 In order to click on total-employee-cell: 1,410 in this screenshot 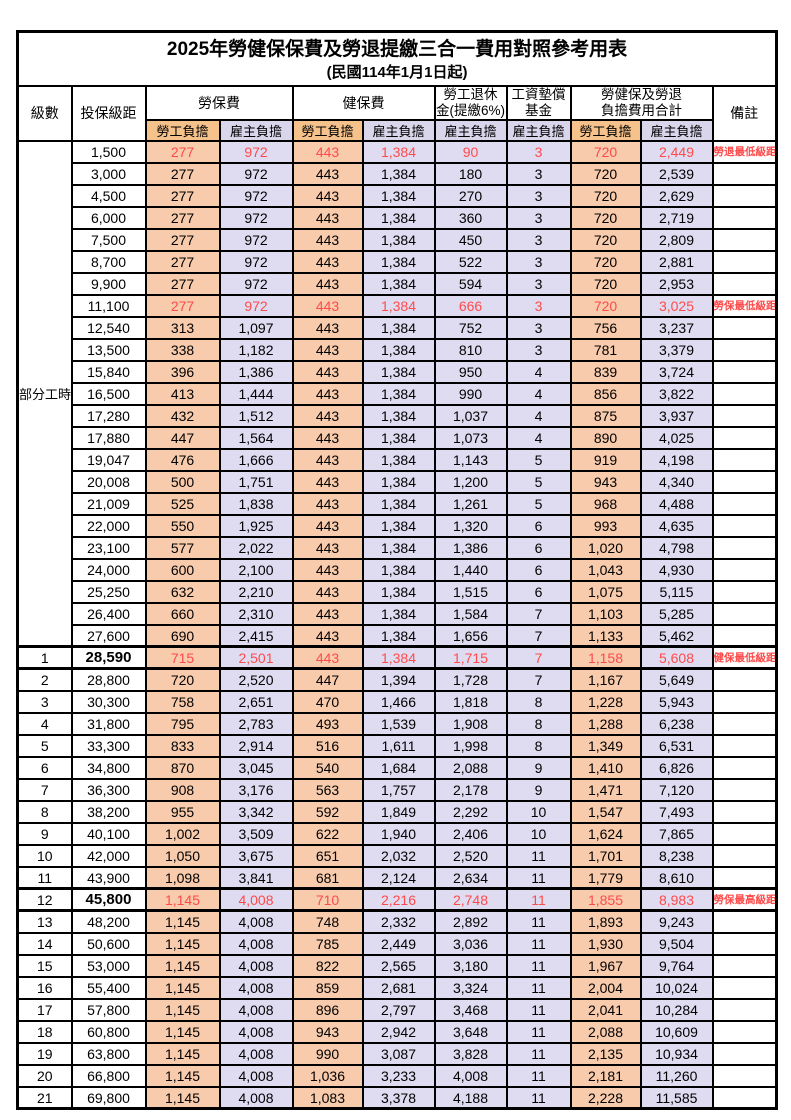, I will do `click(605, 767)`.